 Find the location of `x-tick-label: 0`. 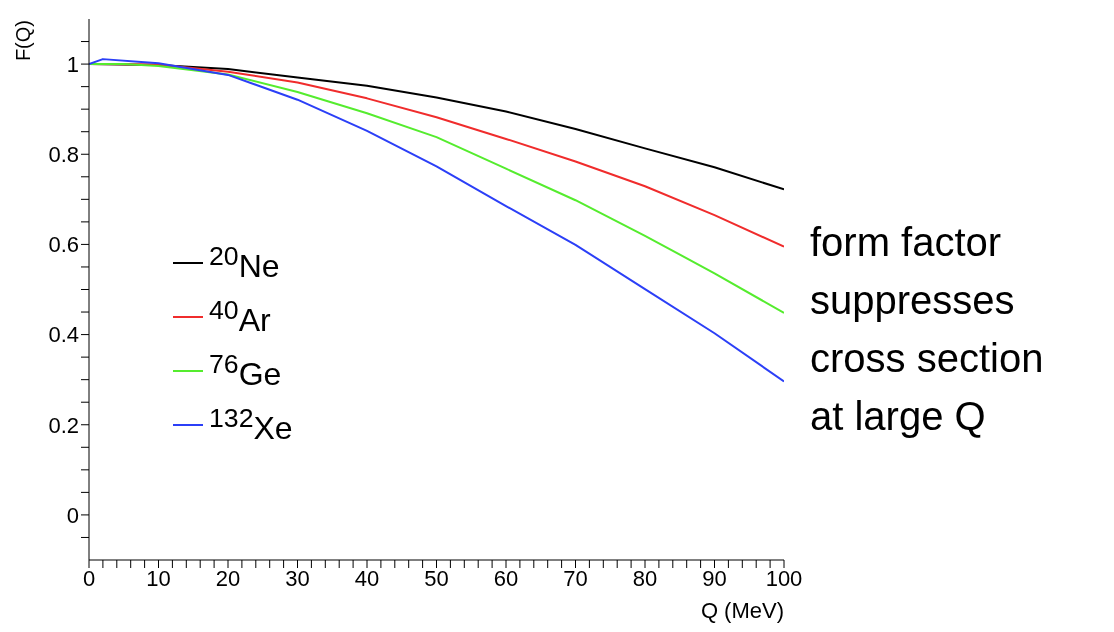

x-tick-label: 0 is located at coordinates (89, 578).